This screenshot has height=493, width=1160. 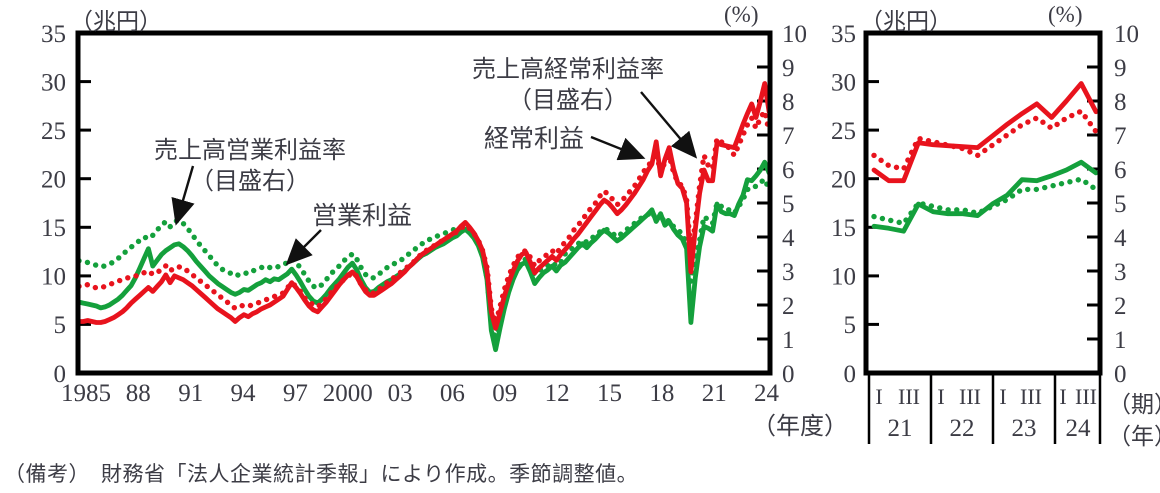 What do you see at coordinates (348, 393) in the screenshot?
I see `x-axis-tick-label: 2000` at bounding box center [348, 393].